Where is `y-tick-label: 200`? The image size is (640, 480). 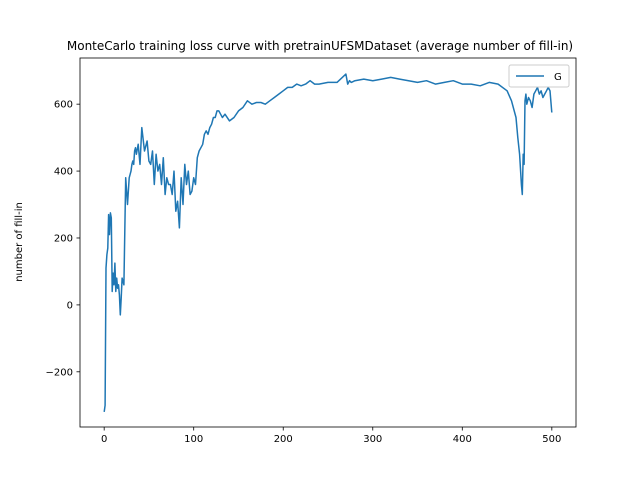 y-tick-label: 200 is located at coordinates (63, 238).